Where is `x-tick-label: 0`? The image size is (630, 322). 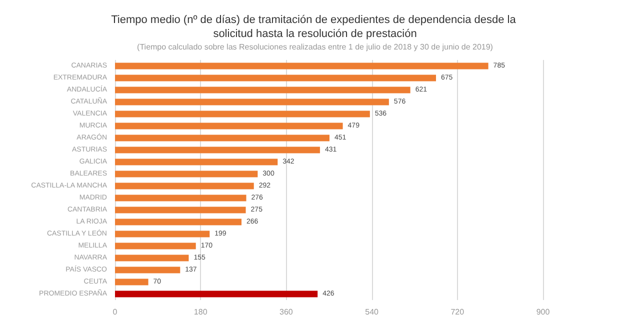
x-tick-label: 0 is located at coordinates (115, 312).